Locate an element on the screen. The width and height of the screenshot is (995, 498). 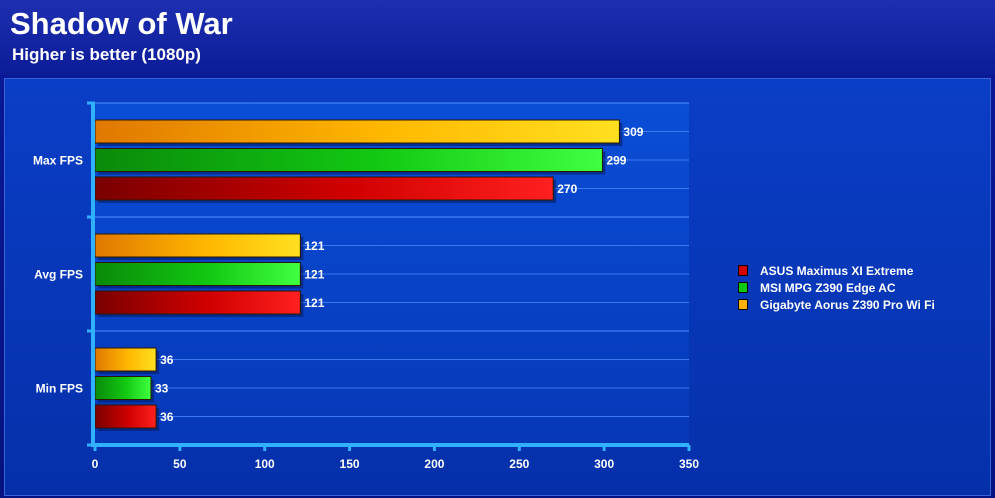
legend-item: Gigabyte Aorus Z390 Pro Wi Fi is located at coordinates (836, 304).